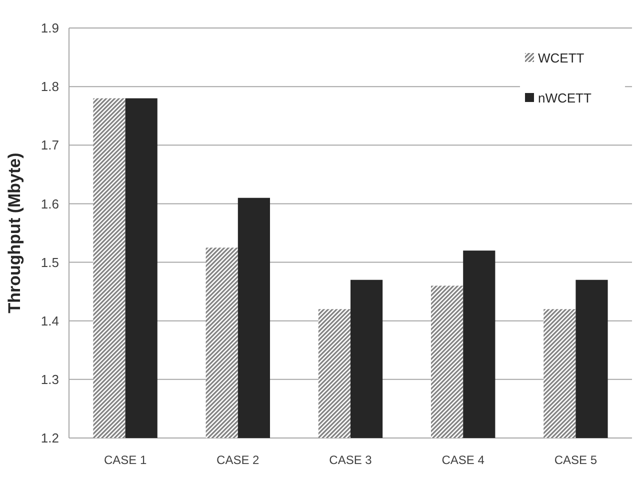  I want to click on y-tick-label: 1.8, so click(49, 86).